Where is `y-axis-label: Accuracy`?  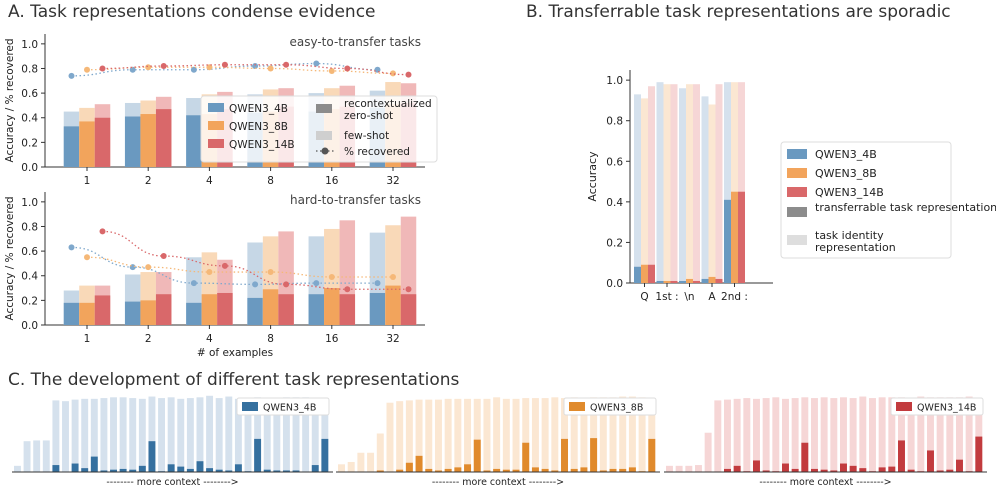 y-axis-label: Accuracy is located at coordinates (592, 176).